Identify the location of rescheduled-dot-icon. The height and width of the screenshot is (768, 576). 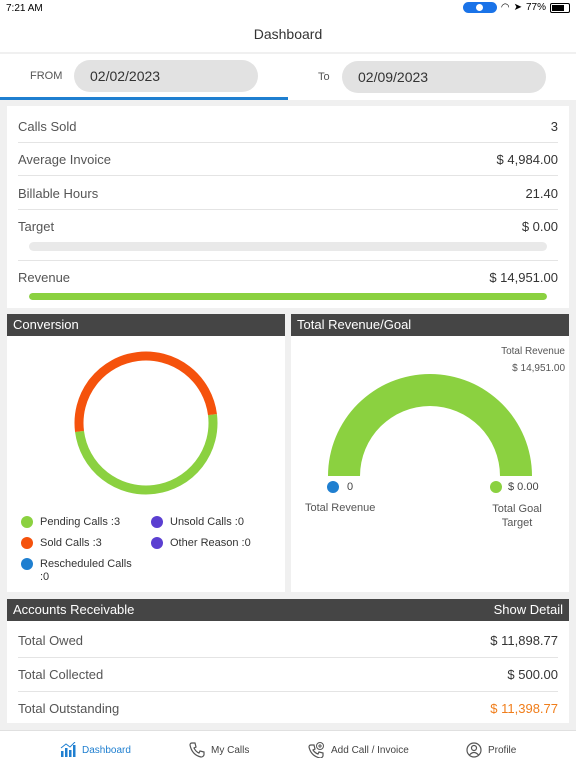
(27, 564).